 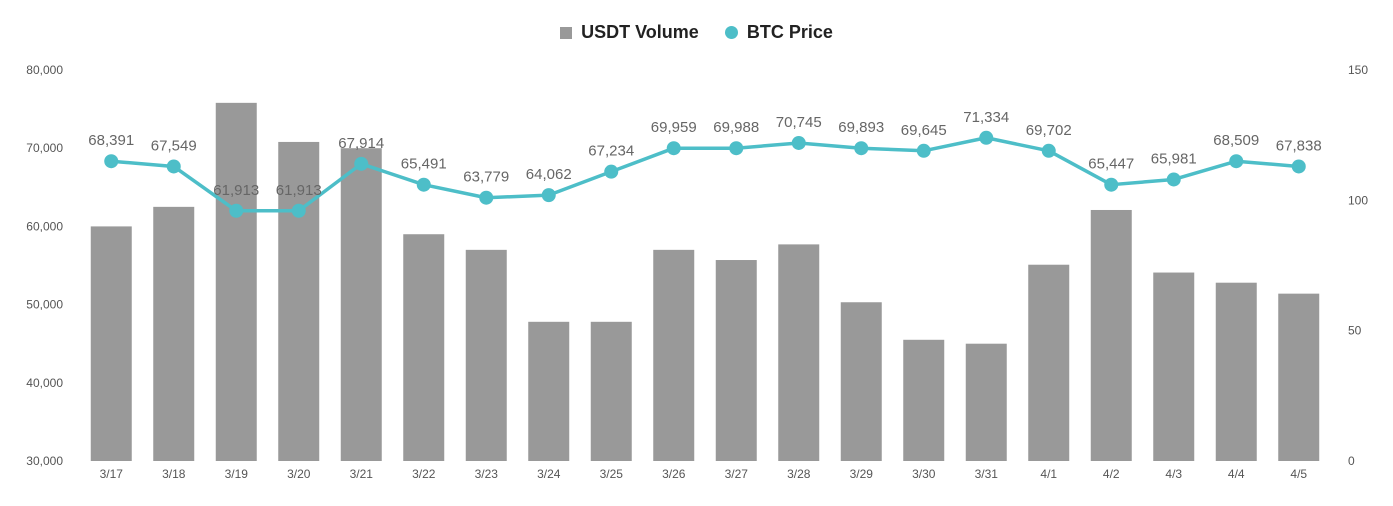 I want to click on legend-item-btc-price: BTC Price, so click(x=778, y=32).